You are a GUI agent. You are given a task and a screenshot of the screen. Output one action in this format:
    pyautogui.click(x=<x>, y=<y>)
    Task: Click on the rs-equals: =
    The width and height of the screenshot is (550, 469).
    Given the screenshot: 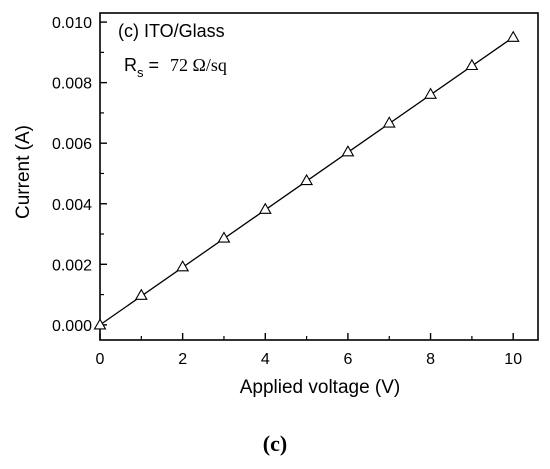 What is the action you would take?
    pyautogui.click(x=154, y=65)
    